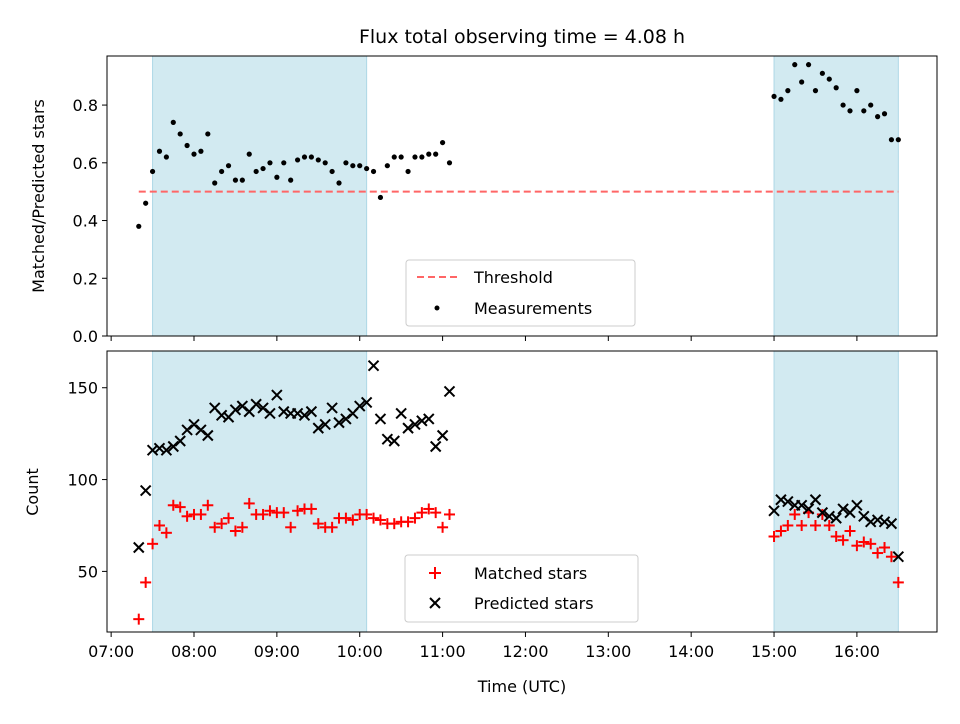  Describe the element at coordinates (521, 686) in the screenshot. I see `x-axis-label: Time (UTC)` at that location.